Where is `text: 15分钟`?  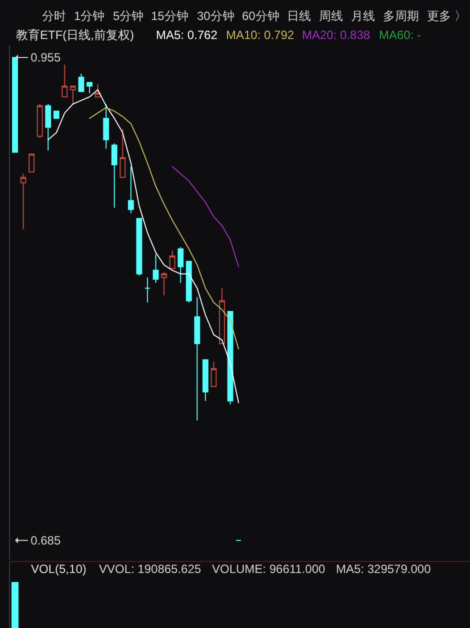 text: 15分钟 is located at coordinates (169, 16).